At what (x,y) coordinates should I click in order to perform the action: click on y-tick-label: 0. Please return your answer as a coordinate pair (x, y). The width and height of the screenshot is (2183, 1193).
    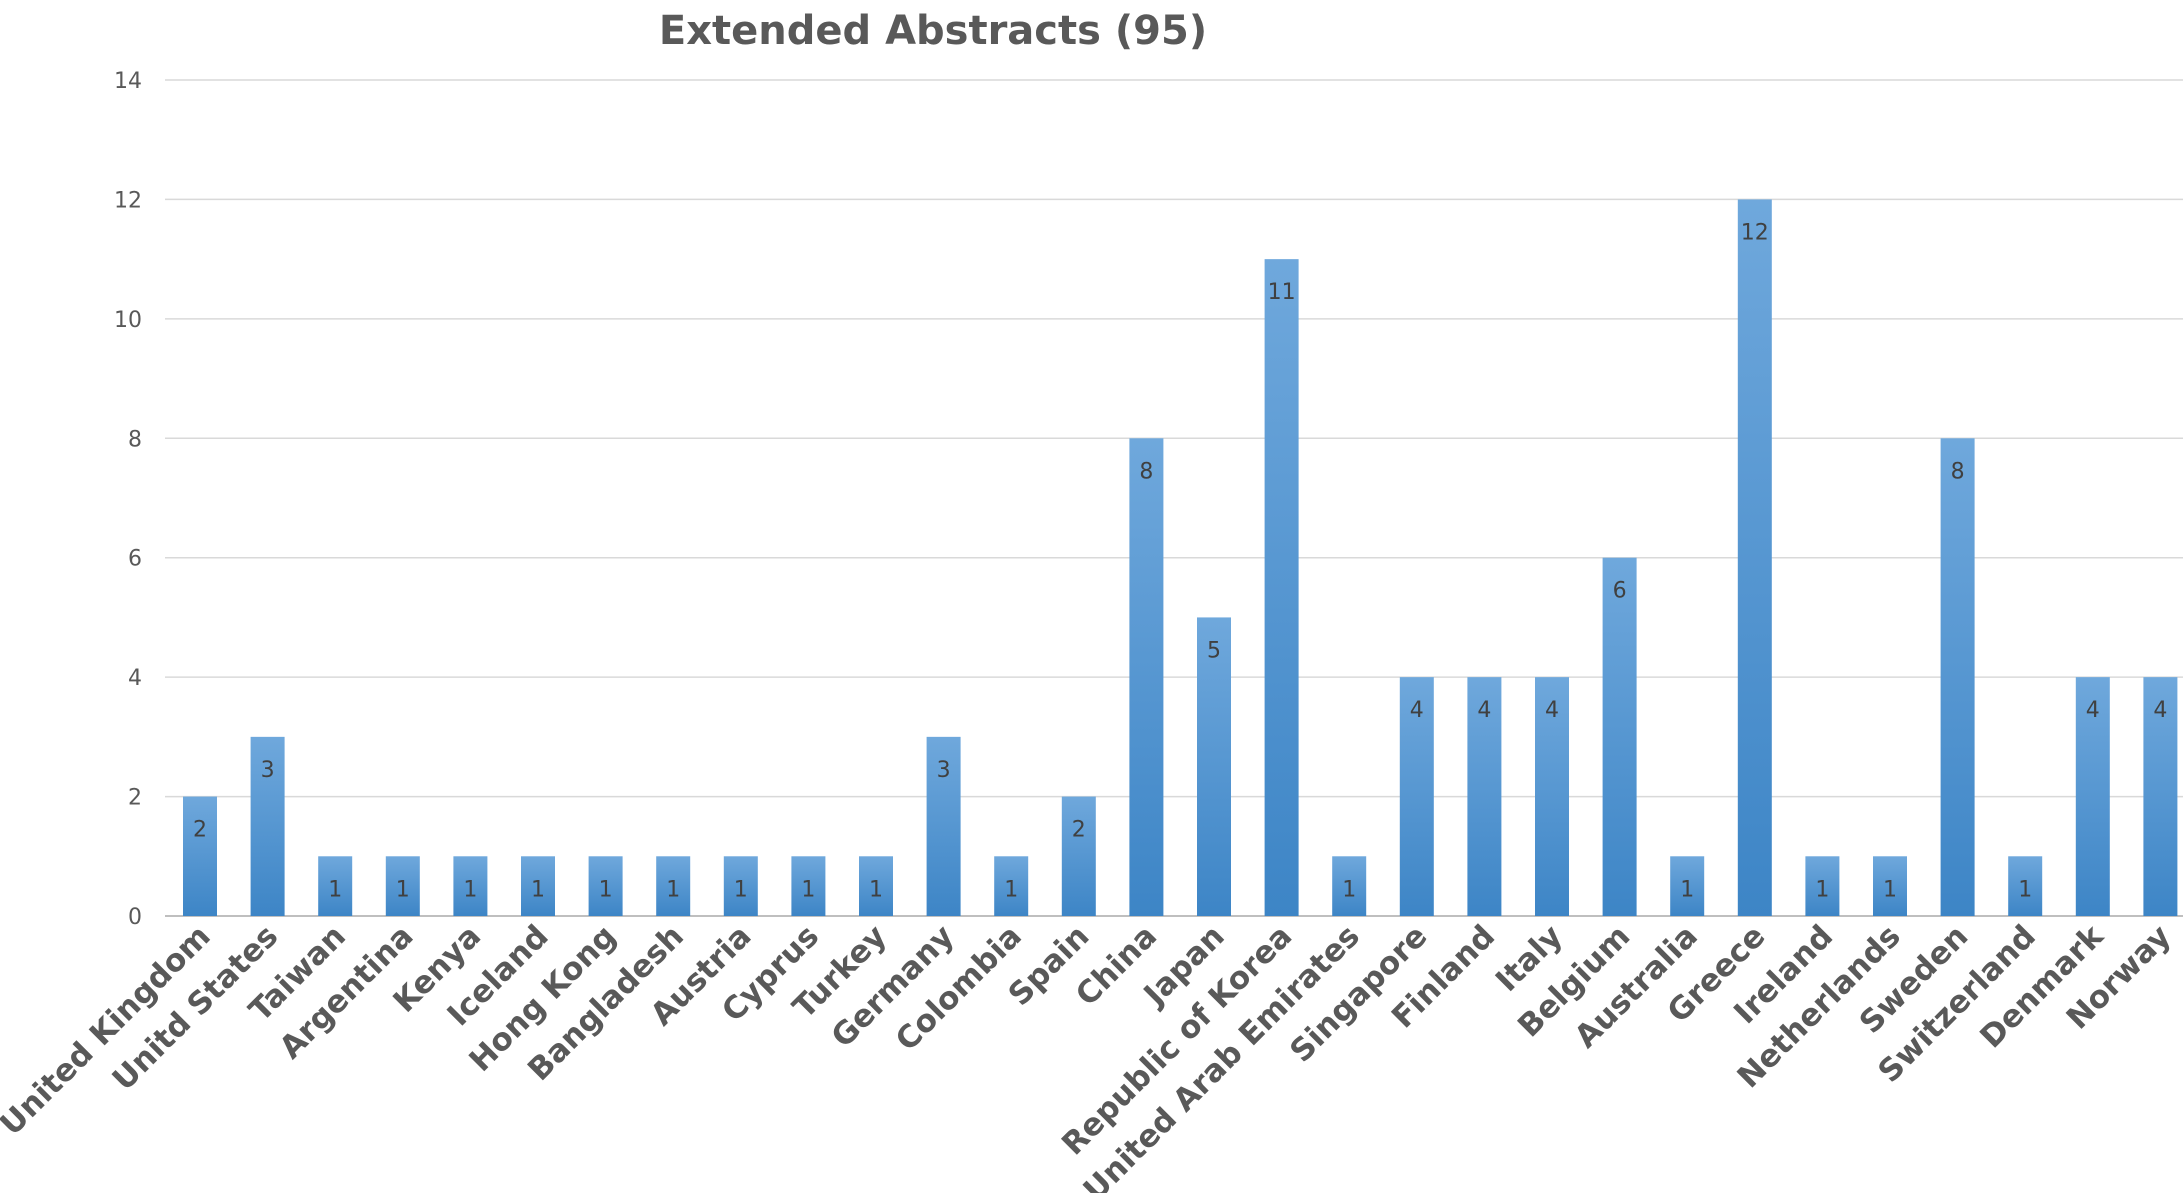
    Looking at the image, I should click on (135, 917).